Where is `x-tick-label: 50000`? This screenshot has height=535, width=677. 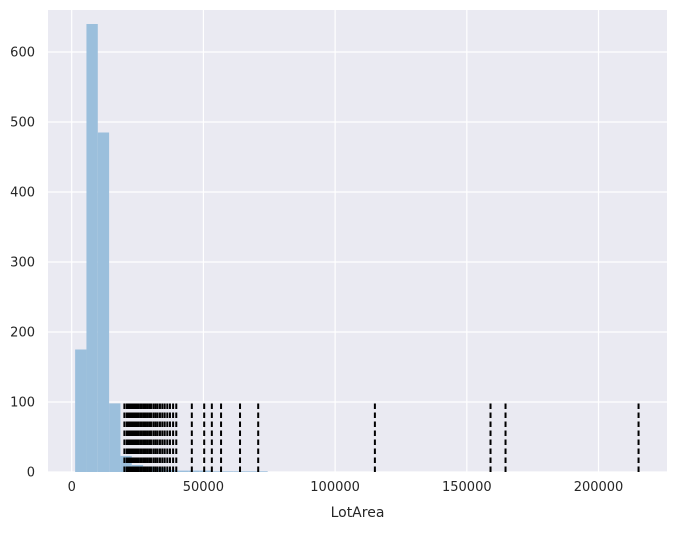
x-tick-label: 50000 is located at coordinates (203, 487).